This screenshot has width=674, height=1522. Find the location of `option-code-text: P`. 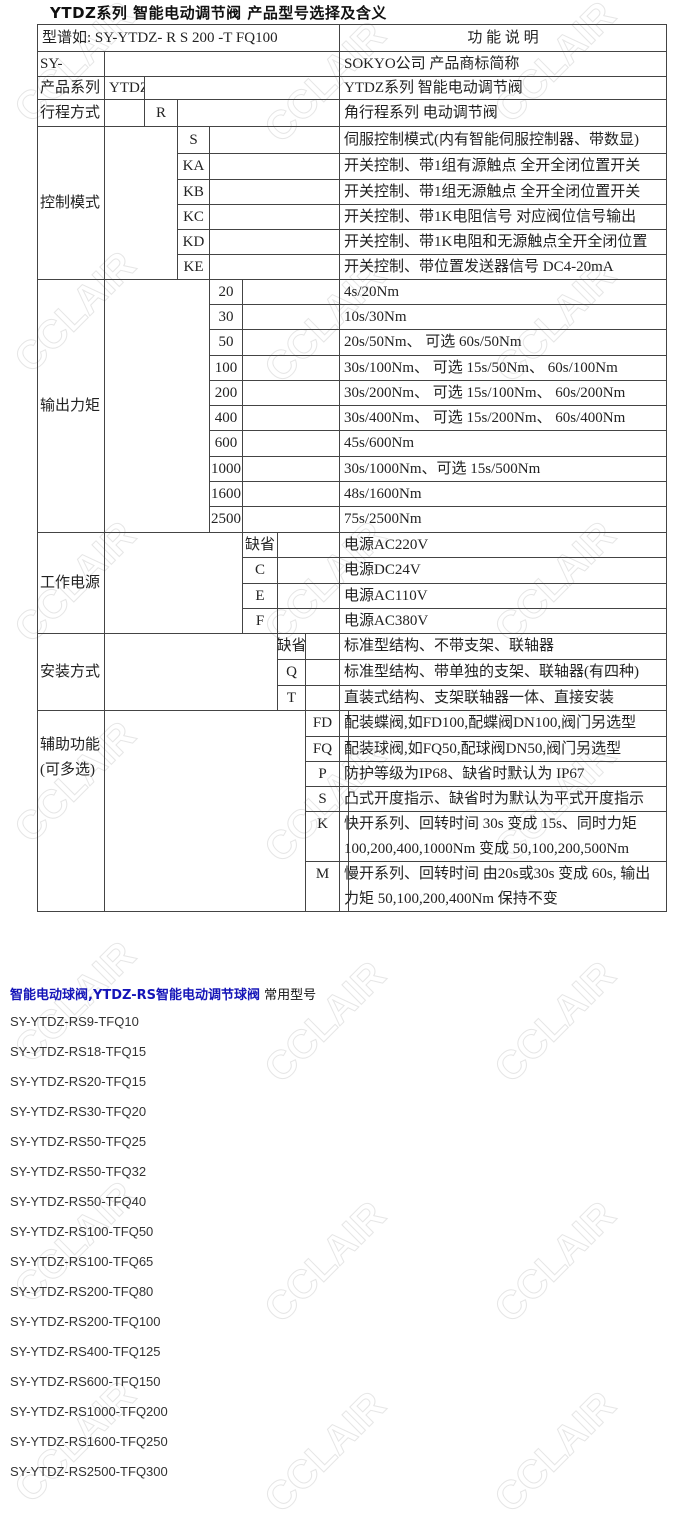

option-code-text: P is located at coordinates (322, 773).